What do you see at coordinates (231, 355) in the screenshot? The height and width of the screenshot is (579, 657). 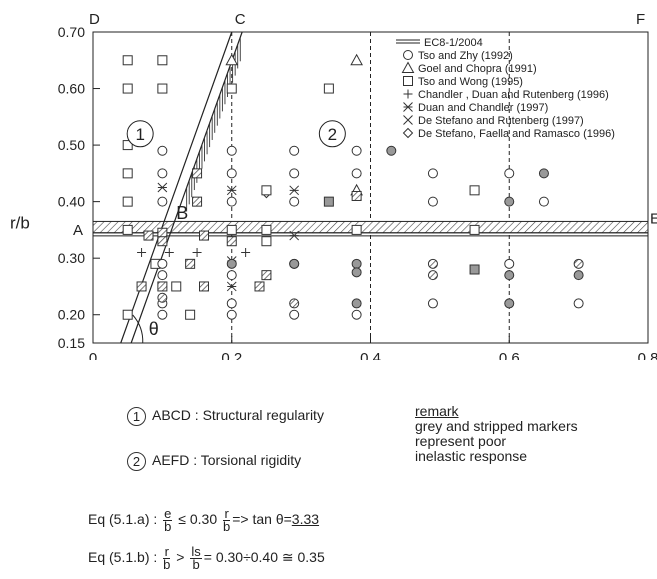 I see `x-tick-label: 0.2` at bounding box center [231, 355].